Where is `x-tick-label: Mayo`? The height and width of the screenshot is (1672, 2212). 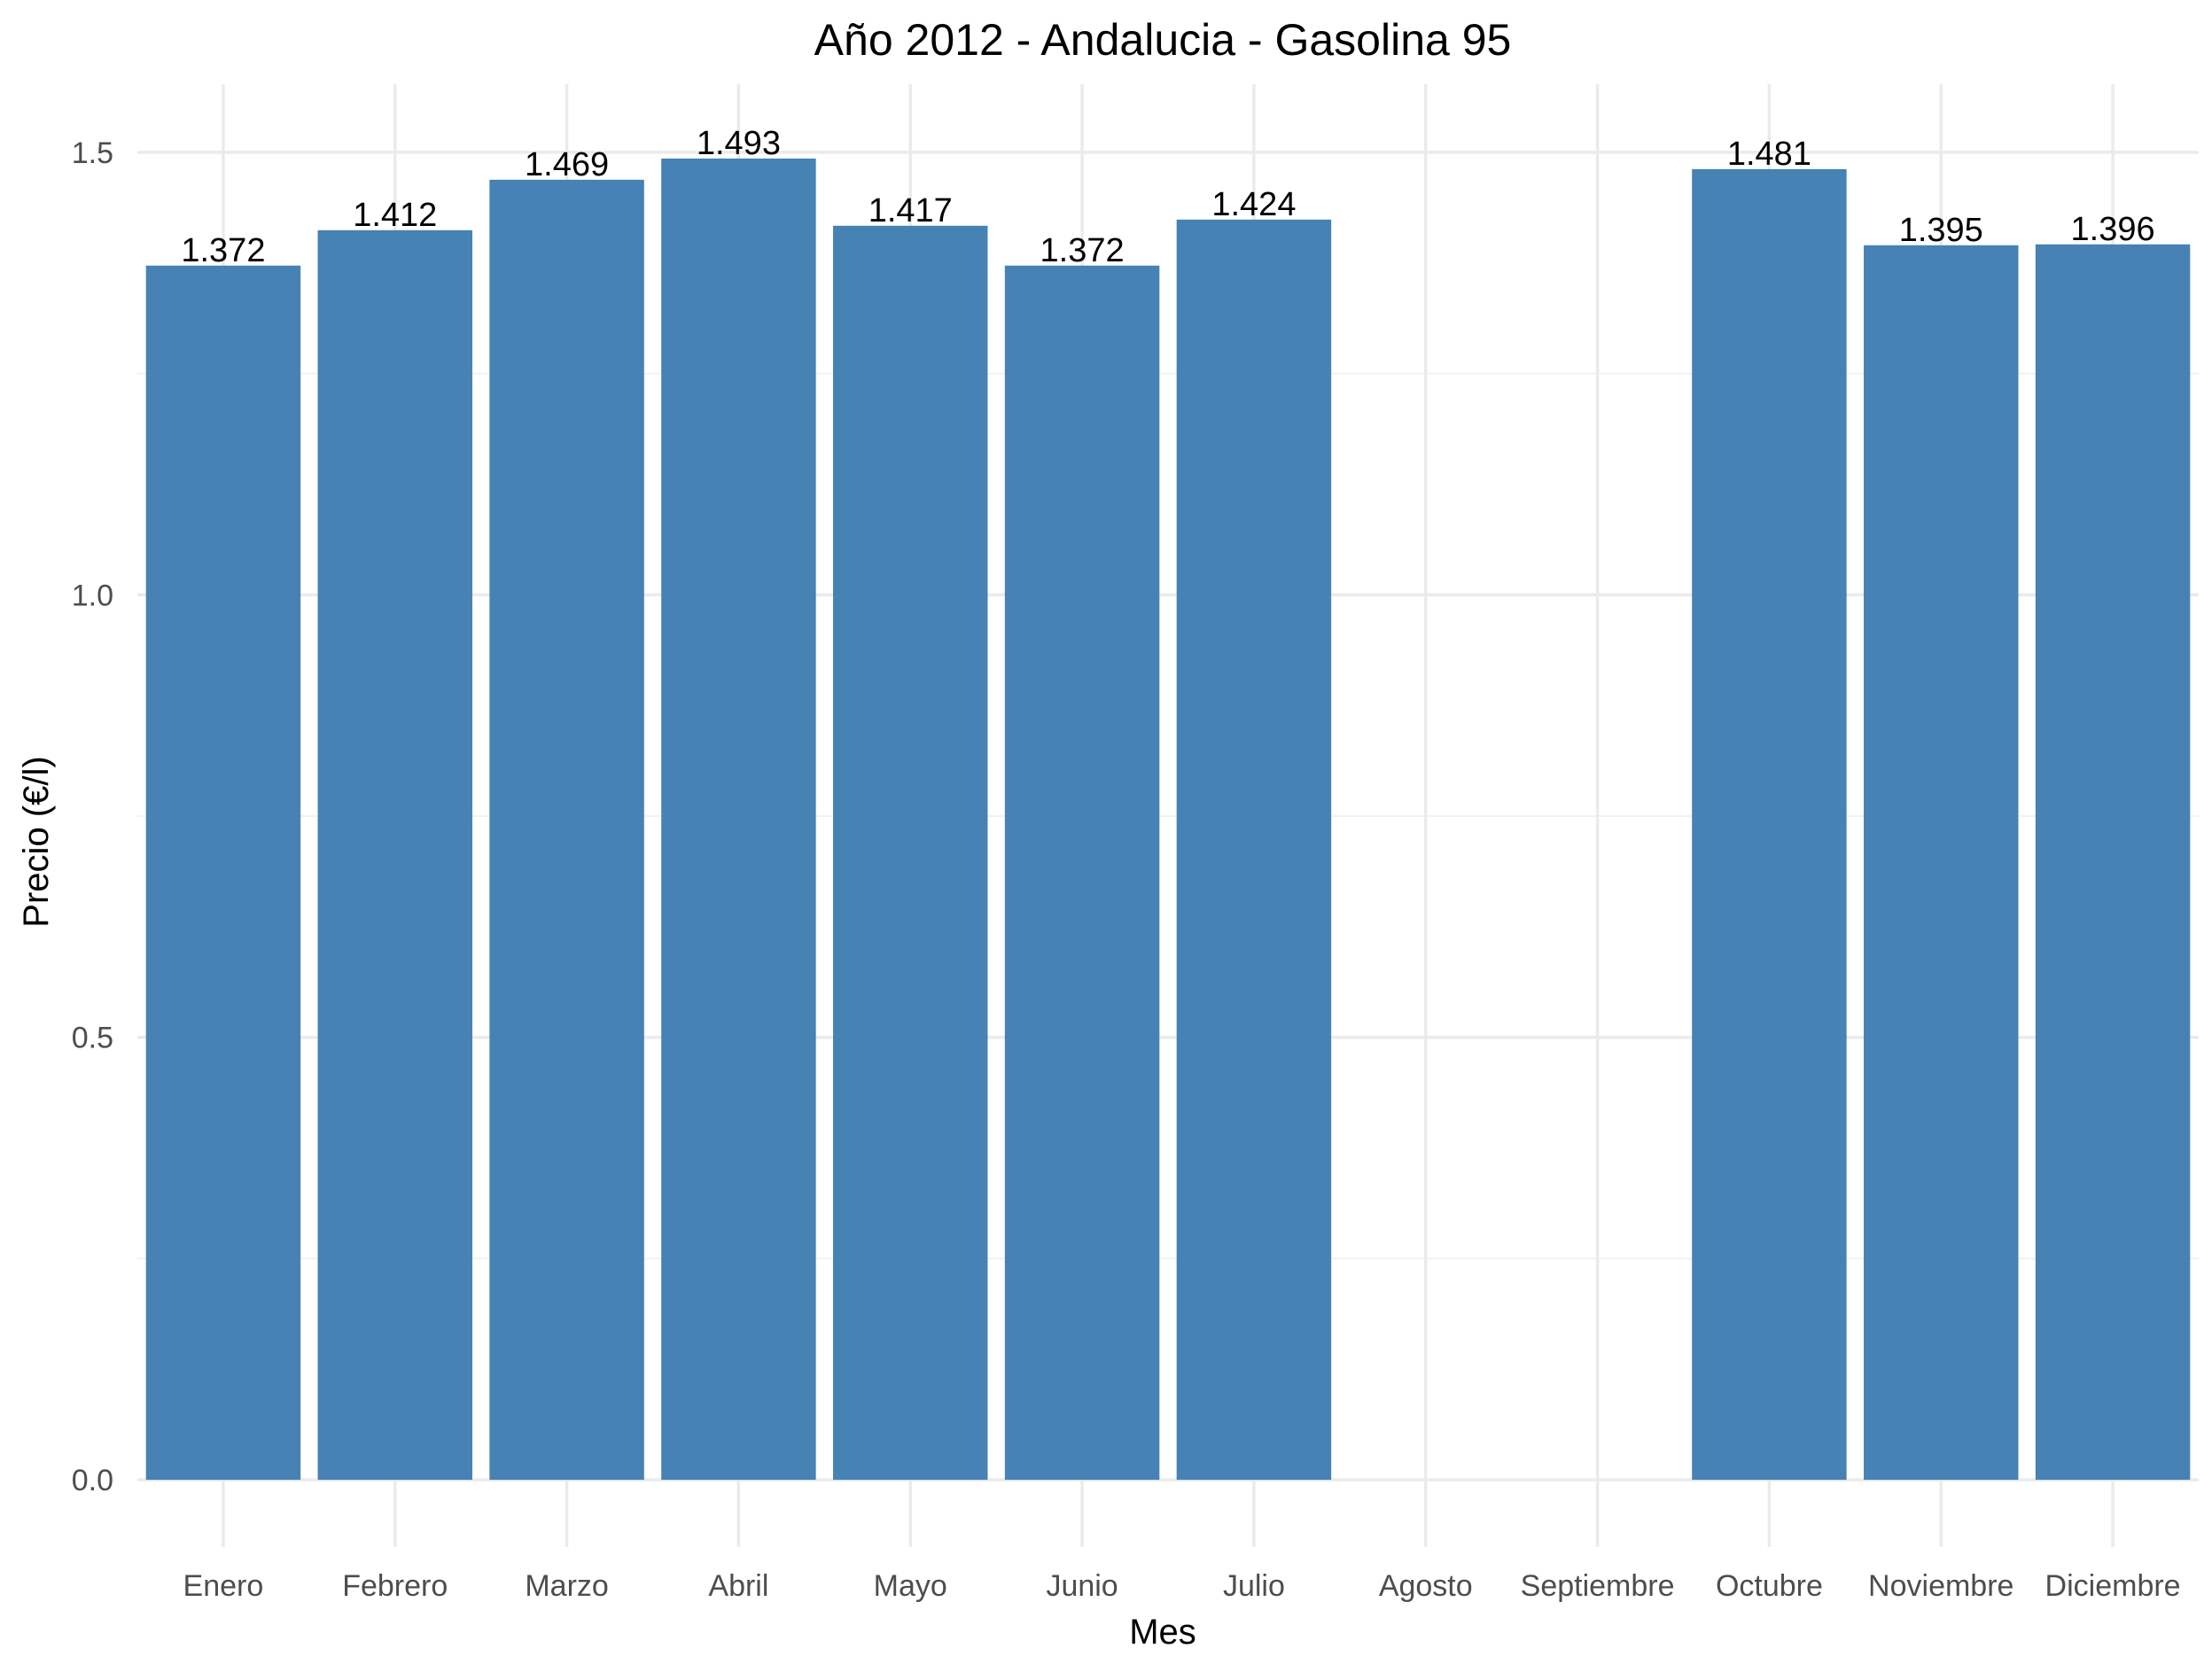 x-tick-label: Mayo is located at coordinates (910, 1586).